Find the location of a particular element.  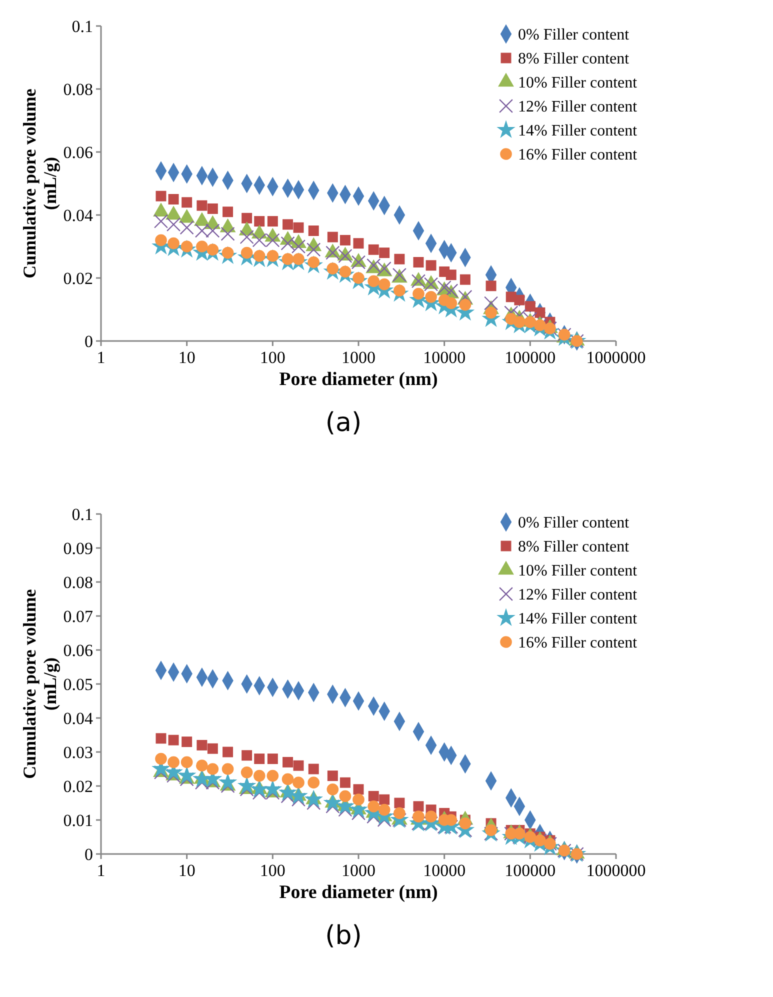

y-tick-label: 0.05 is located at coordinates (78, 684).